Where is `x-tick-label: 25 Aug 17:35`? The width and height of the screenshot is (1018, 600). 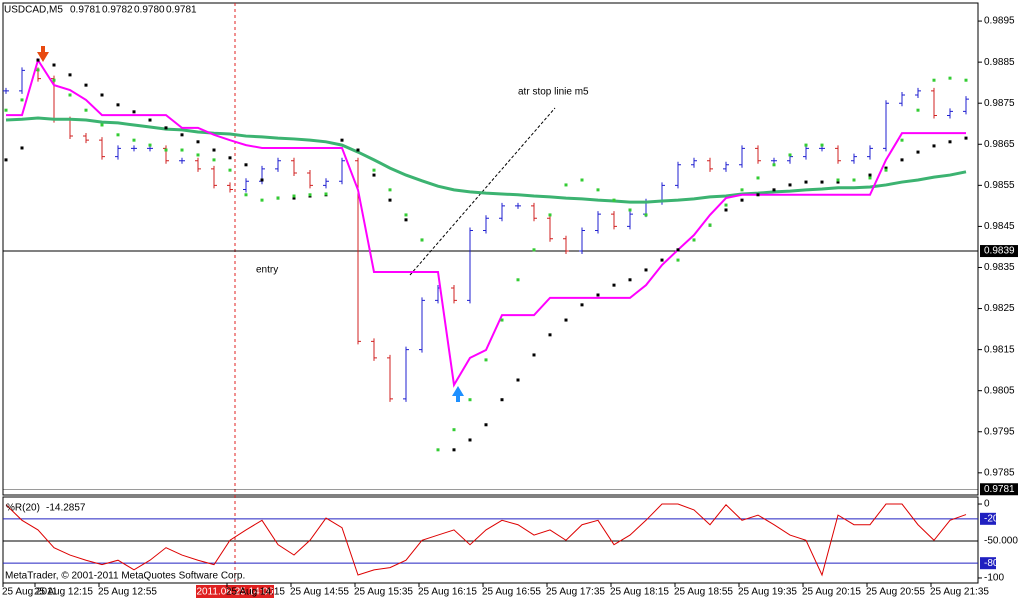 x-tick-label: 25 Aug 17:35 is located at coordinates (575, 592).